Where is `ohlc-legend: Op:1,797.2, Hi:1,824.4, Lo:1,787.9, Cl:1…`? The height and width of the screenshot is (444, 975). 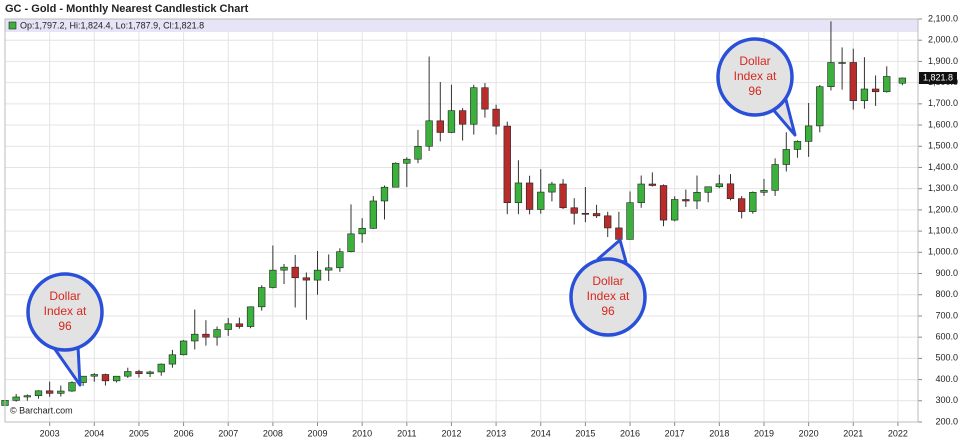 ohlc-legend: Op:1,797.2, Hi:1,824.4, Lo:1,787.9, Cl:1… is located at coordinates (112, 25).